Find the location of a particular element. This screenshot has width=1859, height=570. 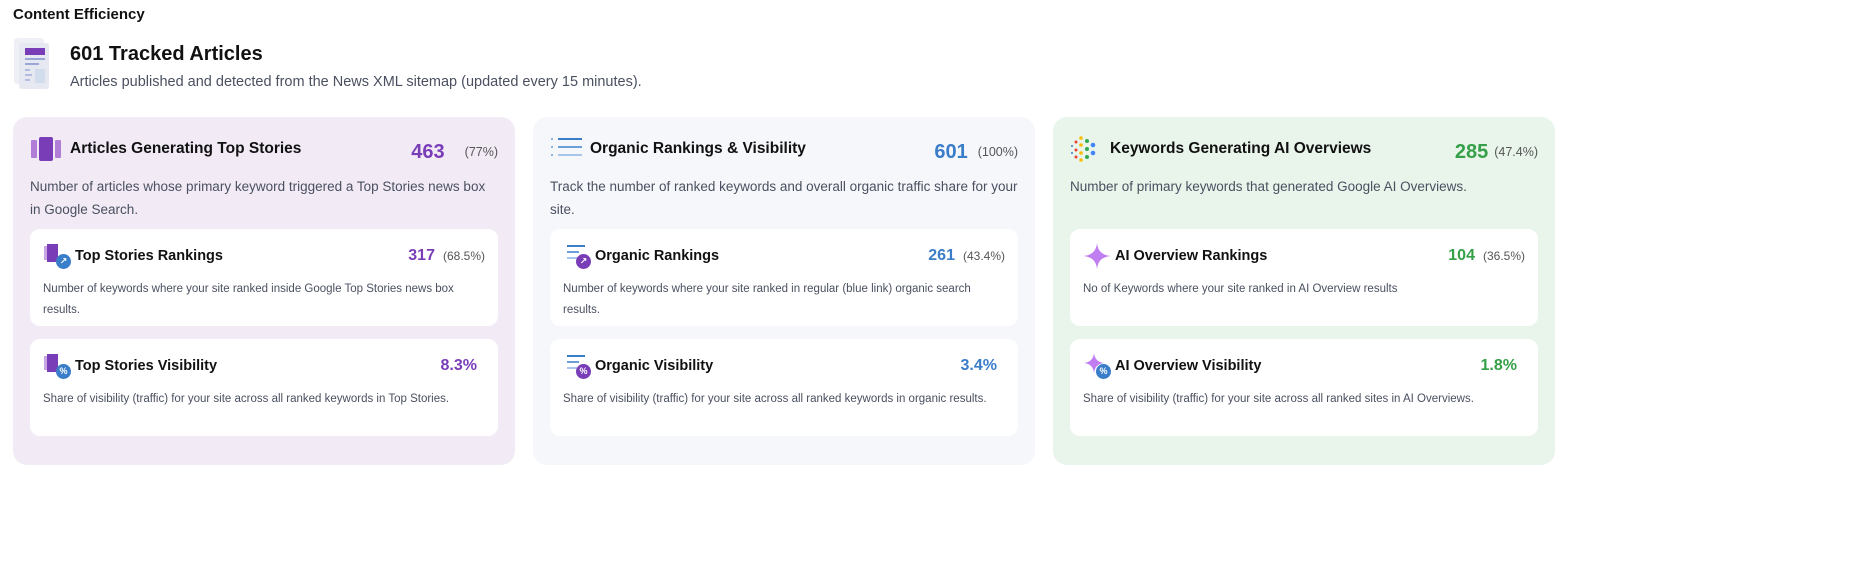

card-value: 601 is located at coordinates (951, 151).